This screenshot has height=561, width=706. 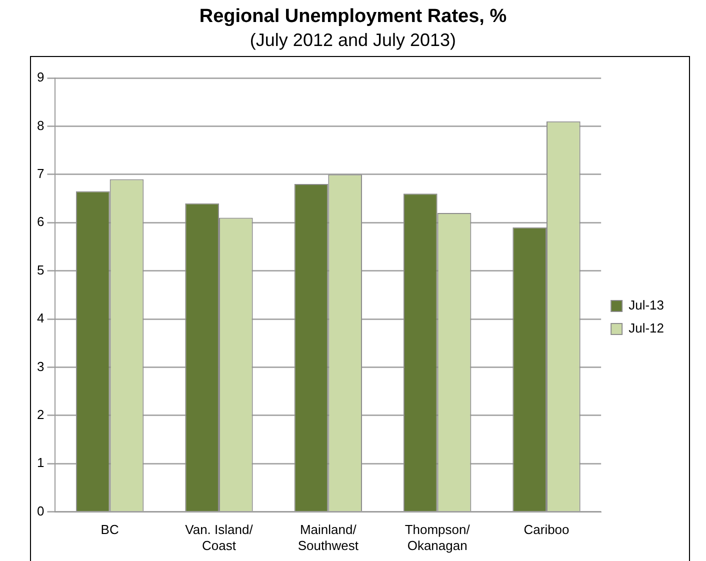 What do you see at coordinates (40, 462) in the screenshot?
I see `y-tick-label: 1` at bounding box center [40, 462].